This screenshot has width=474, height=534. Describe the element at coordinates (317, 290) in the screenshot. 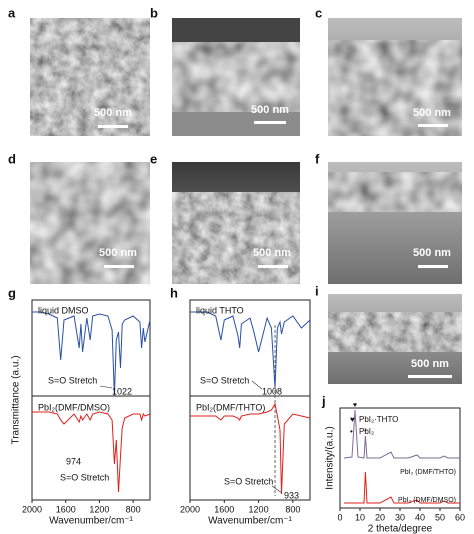

I see `panel-label: i` at that location.